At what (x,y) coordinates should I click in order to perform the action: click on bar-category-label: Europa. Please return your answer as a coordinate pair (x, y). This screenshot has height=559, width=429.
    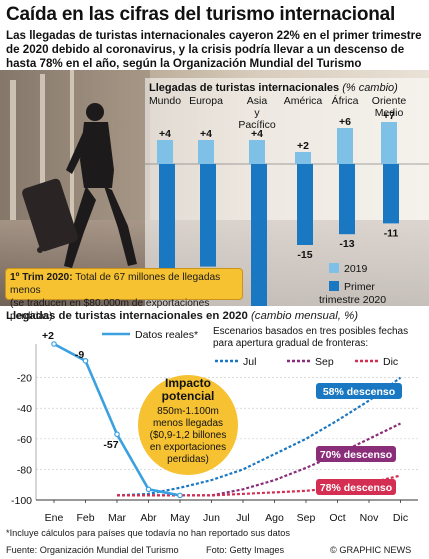
    Looking at the image, I should click on (206, 101).